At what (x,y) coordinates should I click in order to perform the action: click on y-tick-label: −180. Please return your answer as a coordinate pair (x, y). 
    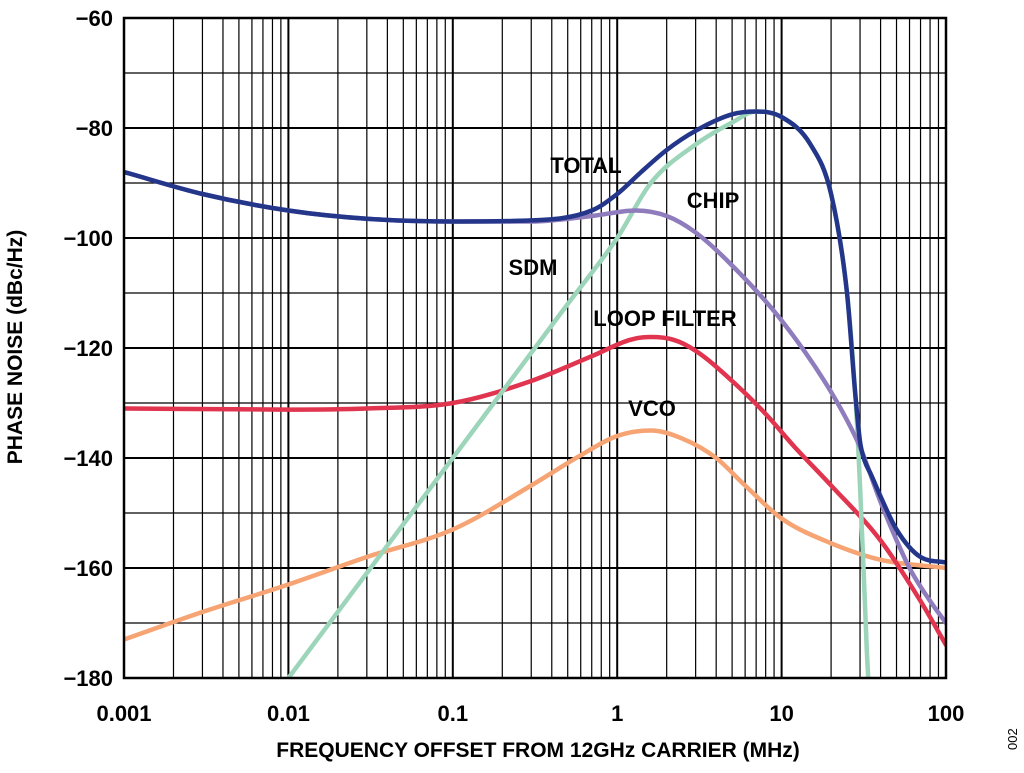
    Looking at the image, I should click on (88, 678).